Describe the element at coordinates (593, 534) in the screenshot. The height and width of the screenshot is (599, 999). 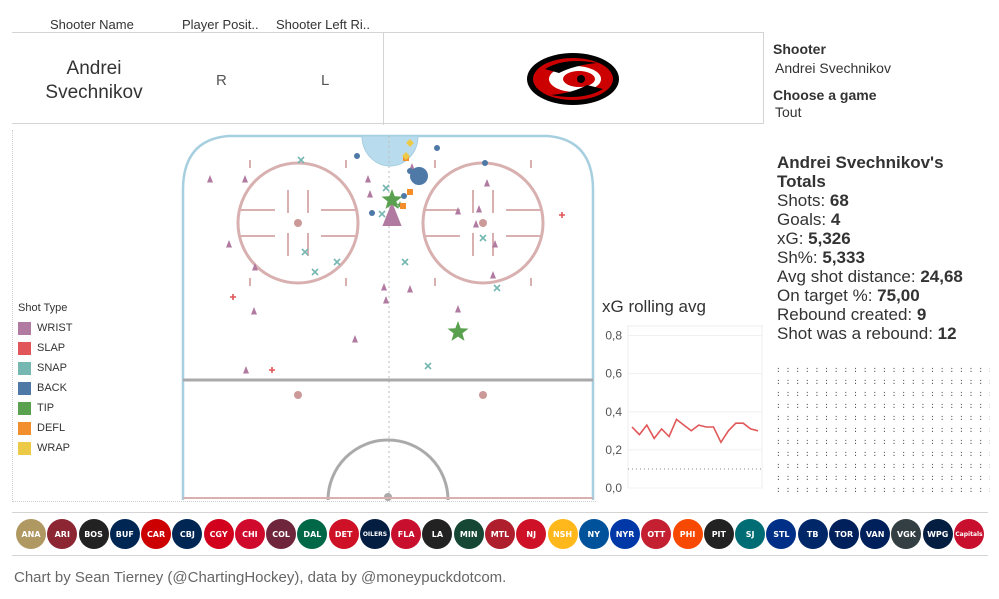
I see `team-logo-ny: NY` at that location.